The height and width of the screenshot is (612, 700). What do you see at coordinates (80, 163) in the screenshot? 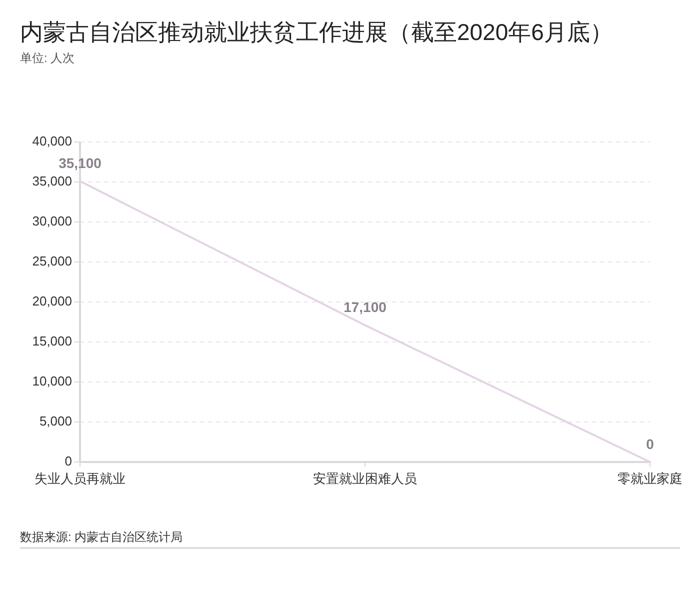
I see `data-label: 35,100` at bounding box center [80, 163].